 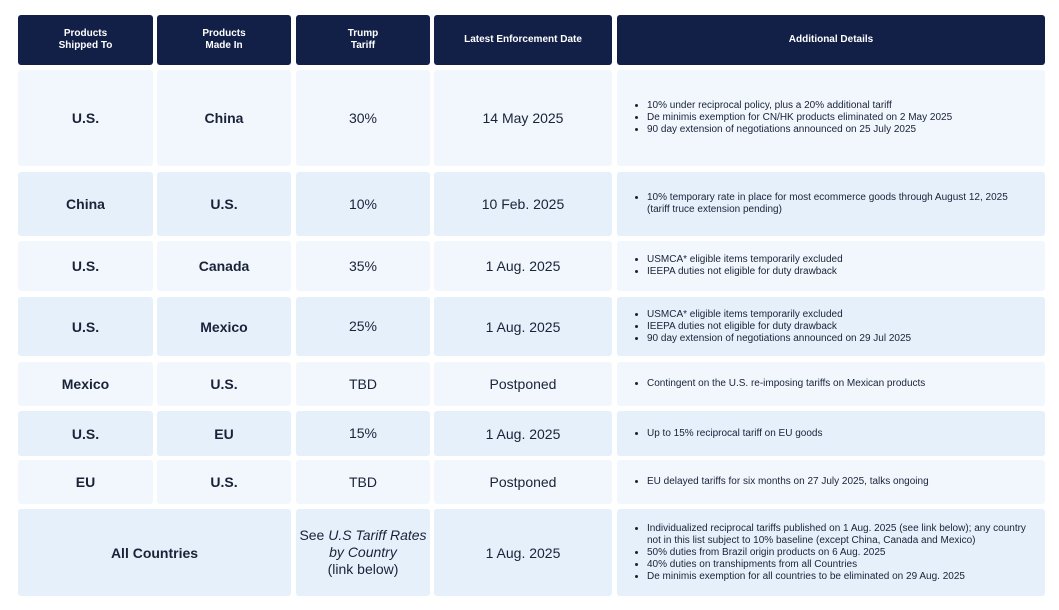 What do you see at coordinates (363, 266) in the screenshot?
I see `tariff-cell: 35%` at bounding box center [363, 266].